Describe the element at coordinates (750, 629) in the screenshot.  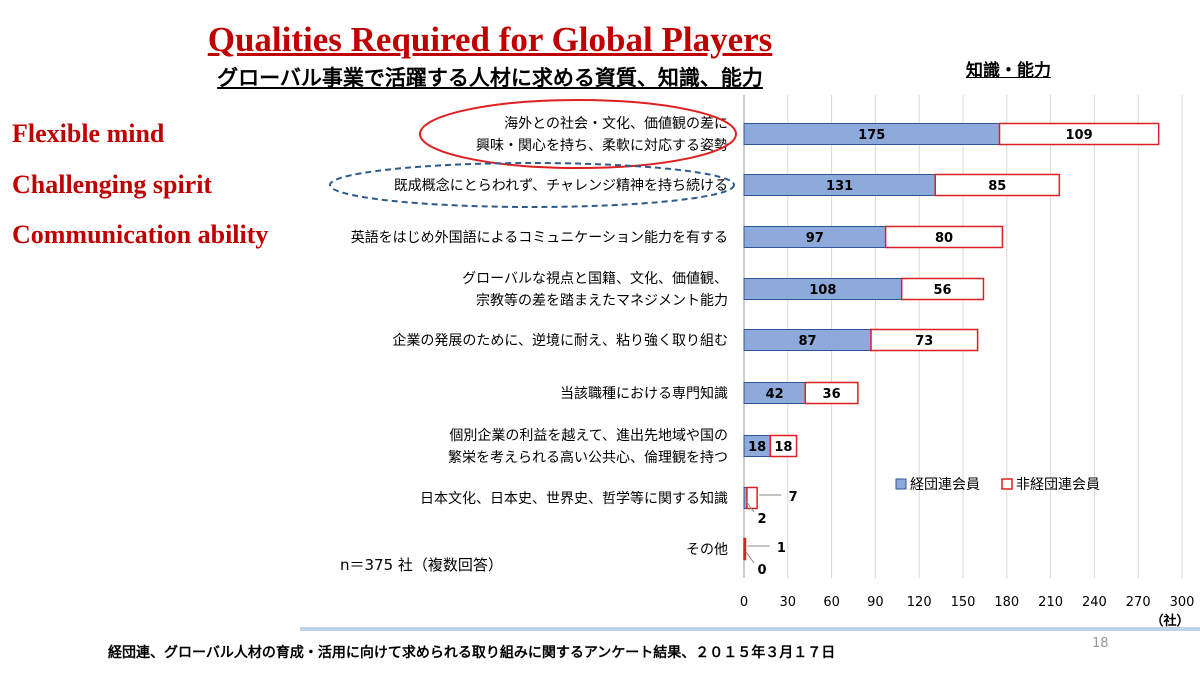
I see `footer-rule` at that location.